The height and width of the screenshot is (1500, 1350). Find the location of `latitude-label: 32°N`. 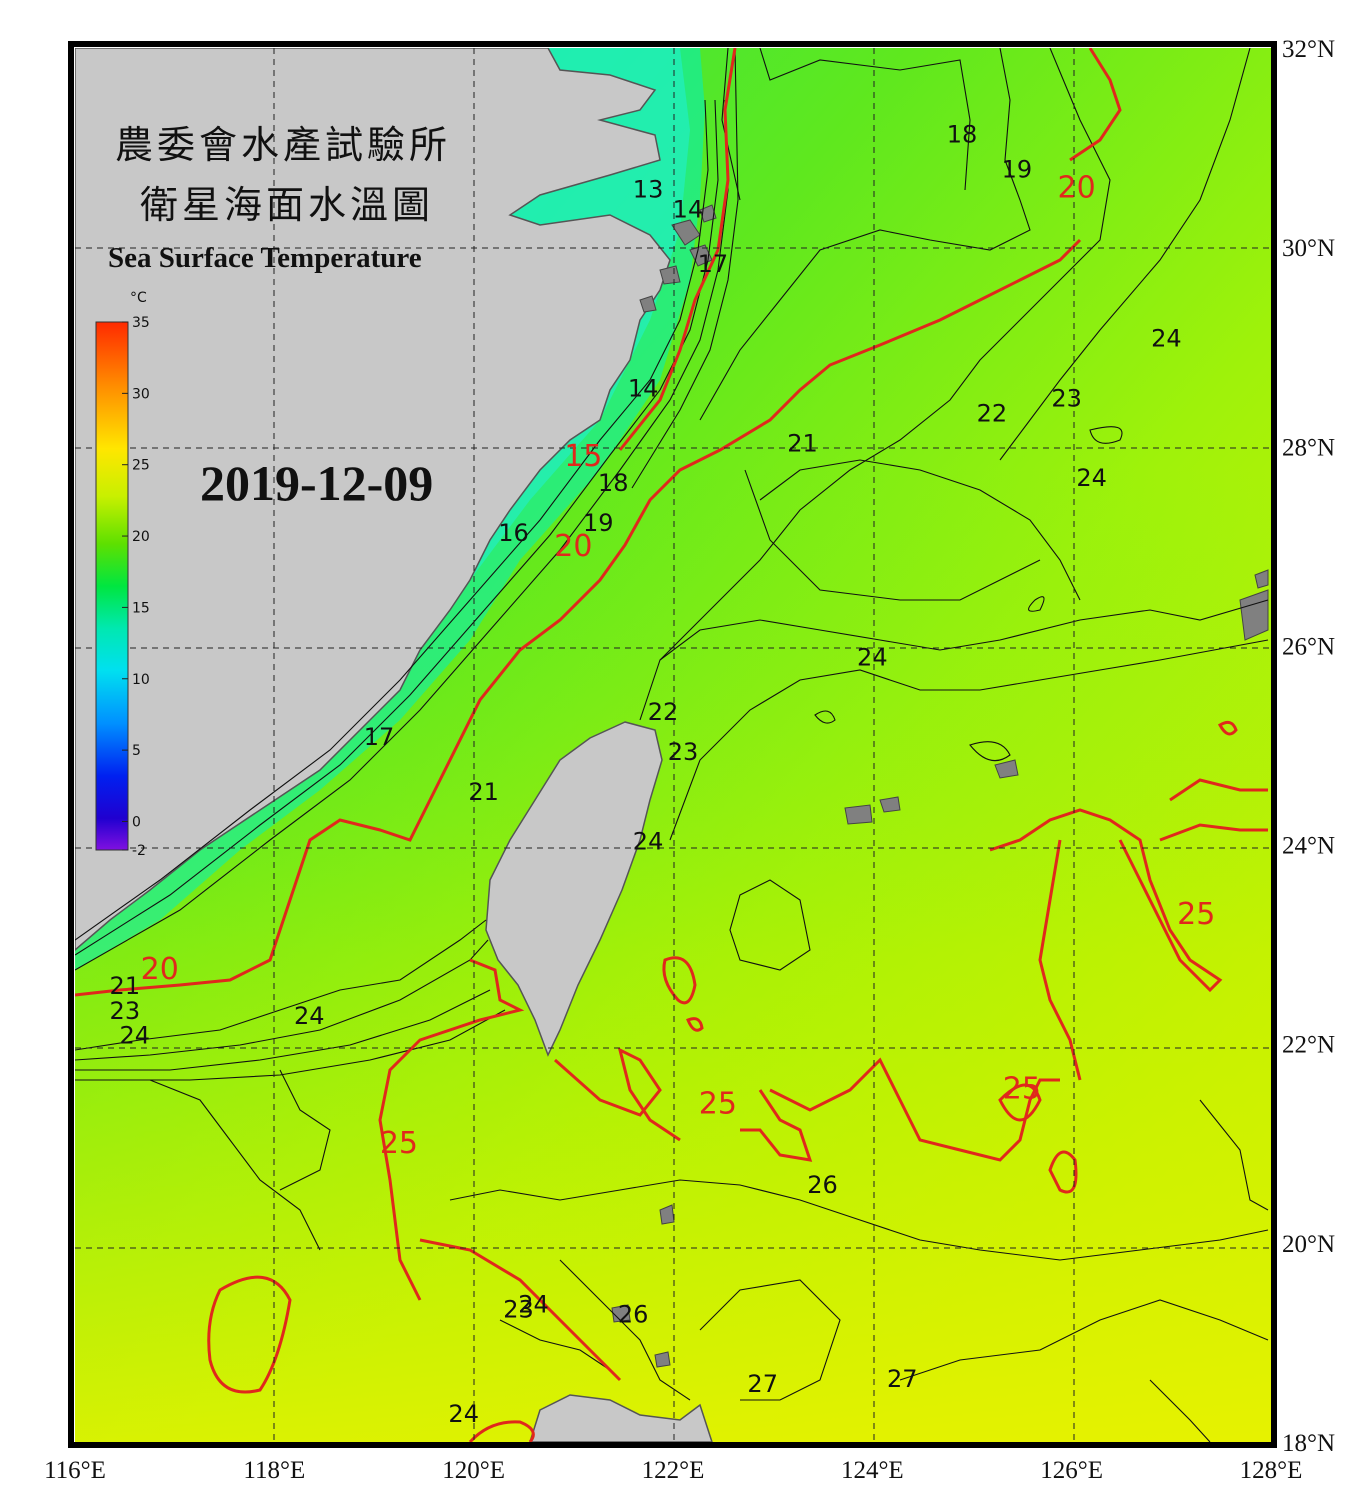

latitude-label: 32°N is located at coordinates (1308, 49).